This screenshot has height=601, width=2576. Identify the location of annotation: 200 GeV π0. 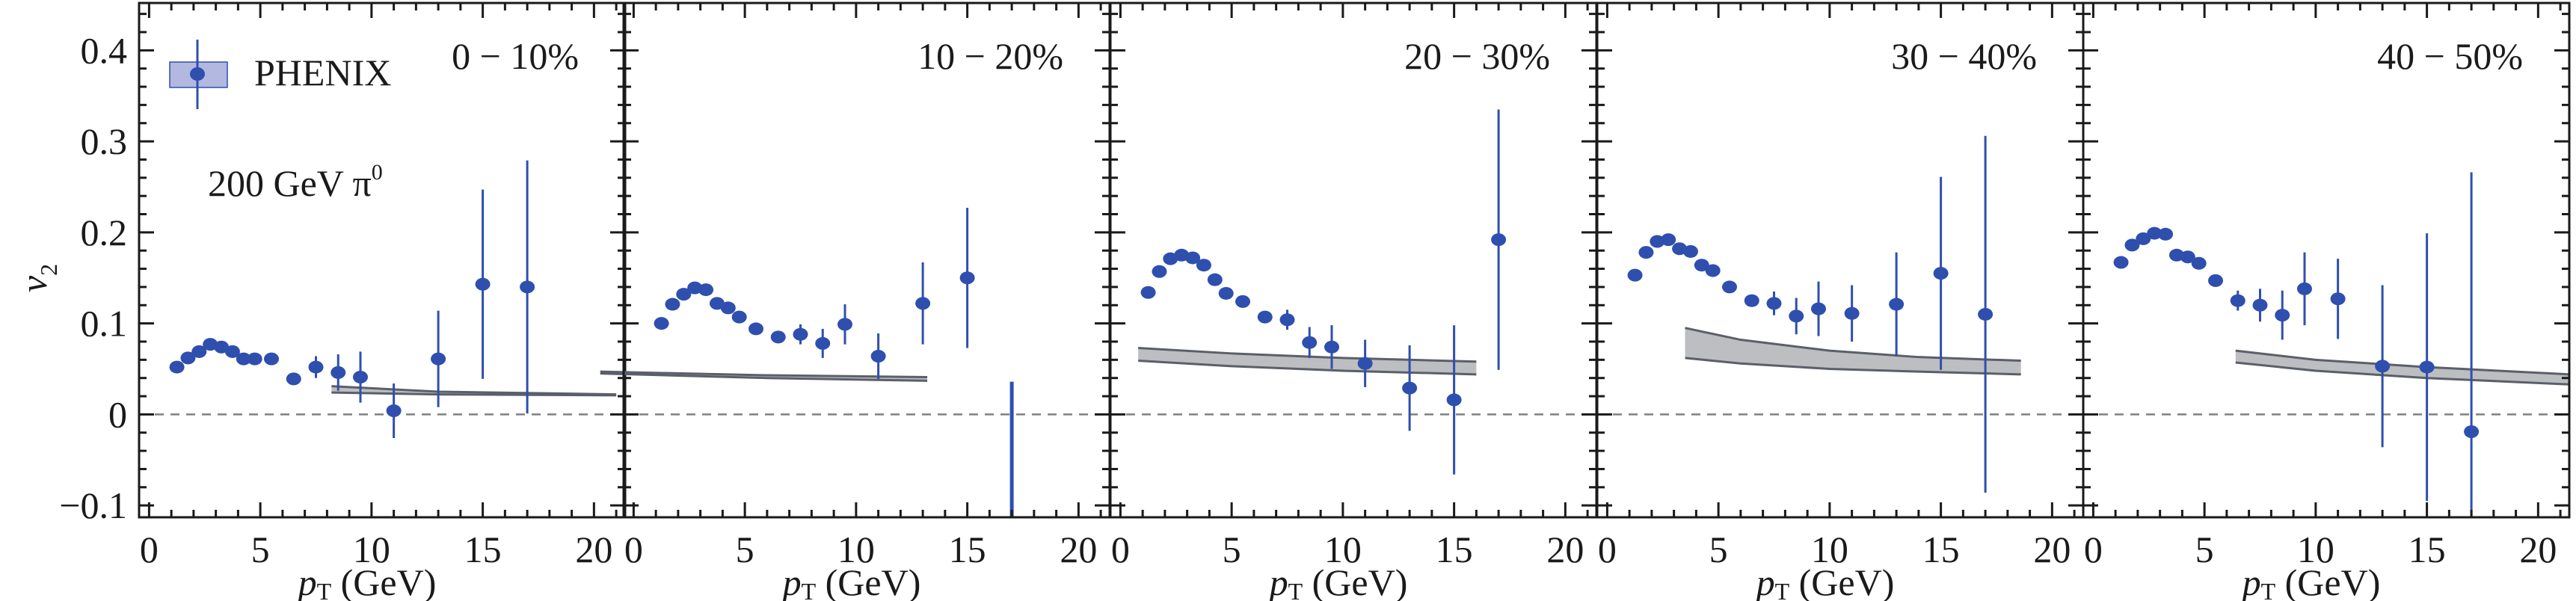
(295, 182).